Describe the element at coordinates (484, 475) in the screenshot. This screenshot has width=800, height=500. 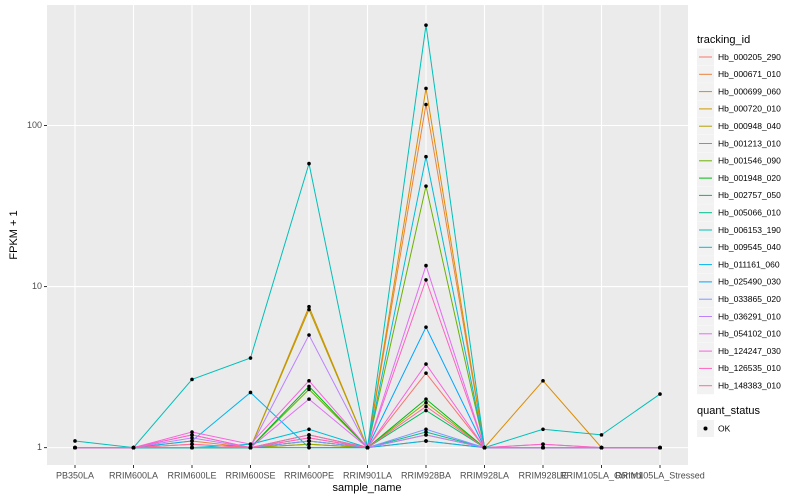
I see `x-tick-label: RRIM928LA` at that location.